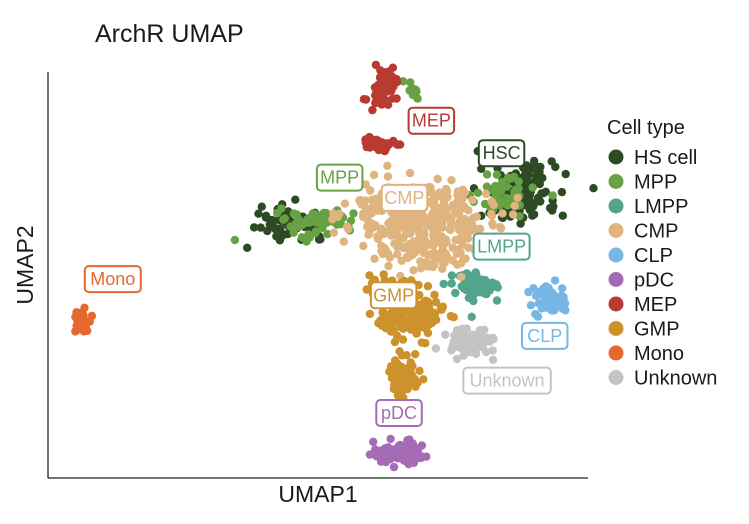  Describe the element at coordinates (112, 279) in the screenshot. I see `cluster-label-text: Mono` at that location.